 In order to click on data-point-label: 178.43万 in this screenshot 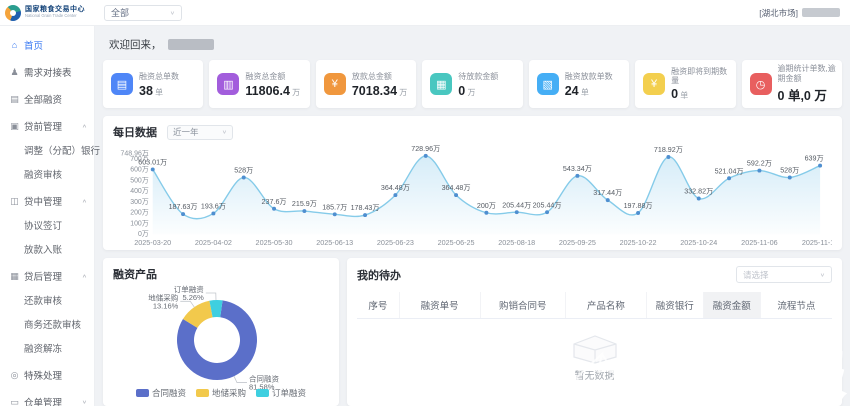, I will do `click(365, 208)`.